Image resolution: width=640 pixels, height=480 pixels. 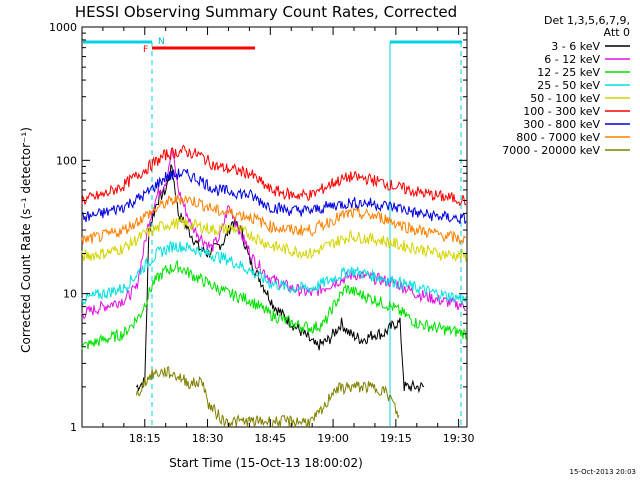 I want to click on x-tick-label: 18:30, so click(x=208, y=438).